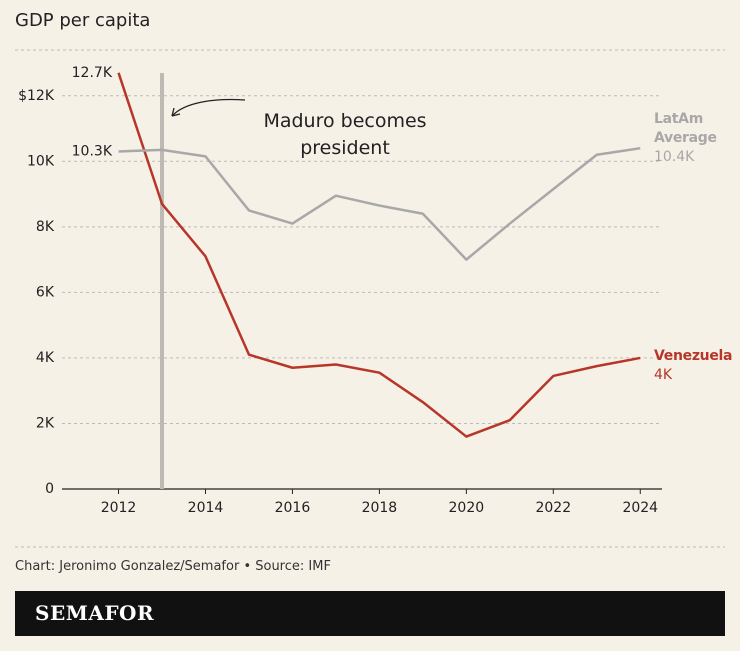  I want to click on legend-label: LatAm Average, so click(685, 129).